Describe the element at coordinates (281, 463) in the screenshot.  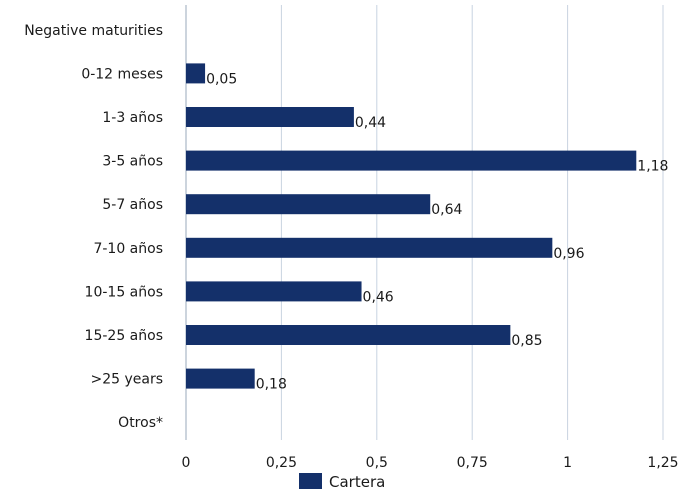
I see `x-tick-label: 0,25` at that location.